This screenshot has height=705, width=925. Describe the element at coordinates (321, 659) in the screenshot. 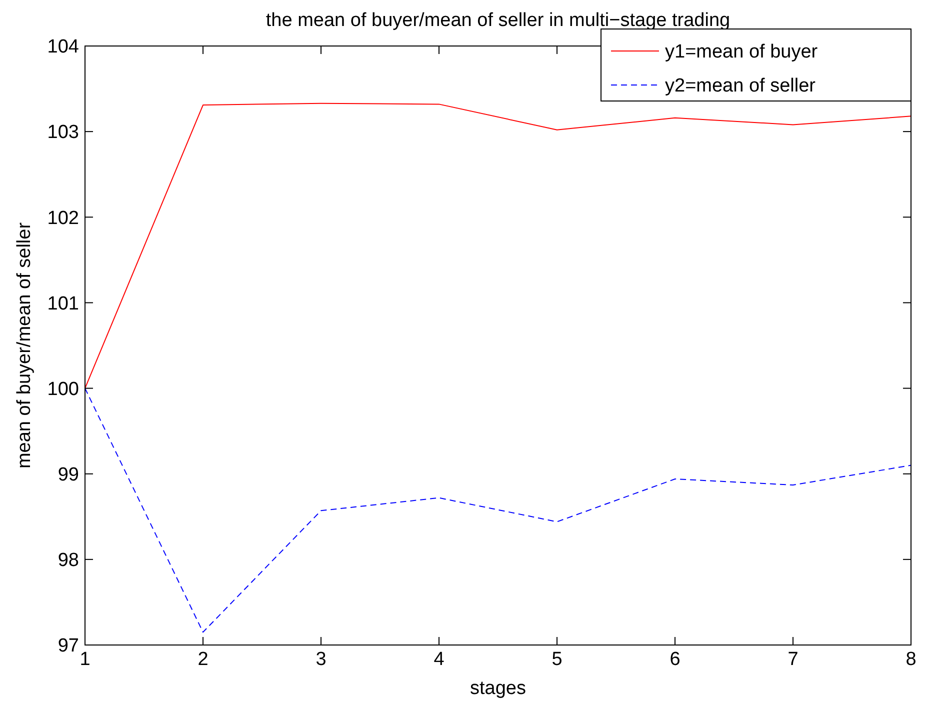

I see `x-tick-label: 3` at that location.